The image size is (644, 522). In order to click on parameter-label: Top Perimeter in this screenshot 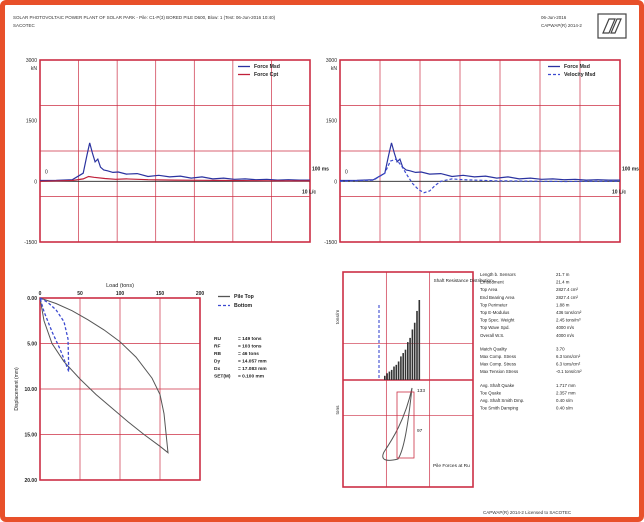, I will do `click(494, 304)`.